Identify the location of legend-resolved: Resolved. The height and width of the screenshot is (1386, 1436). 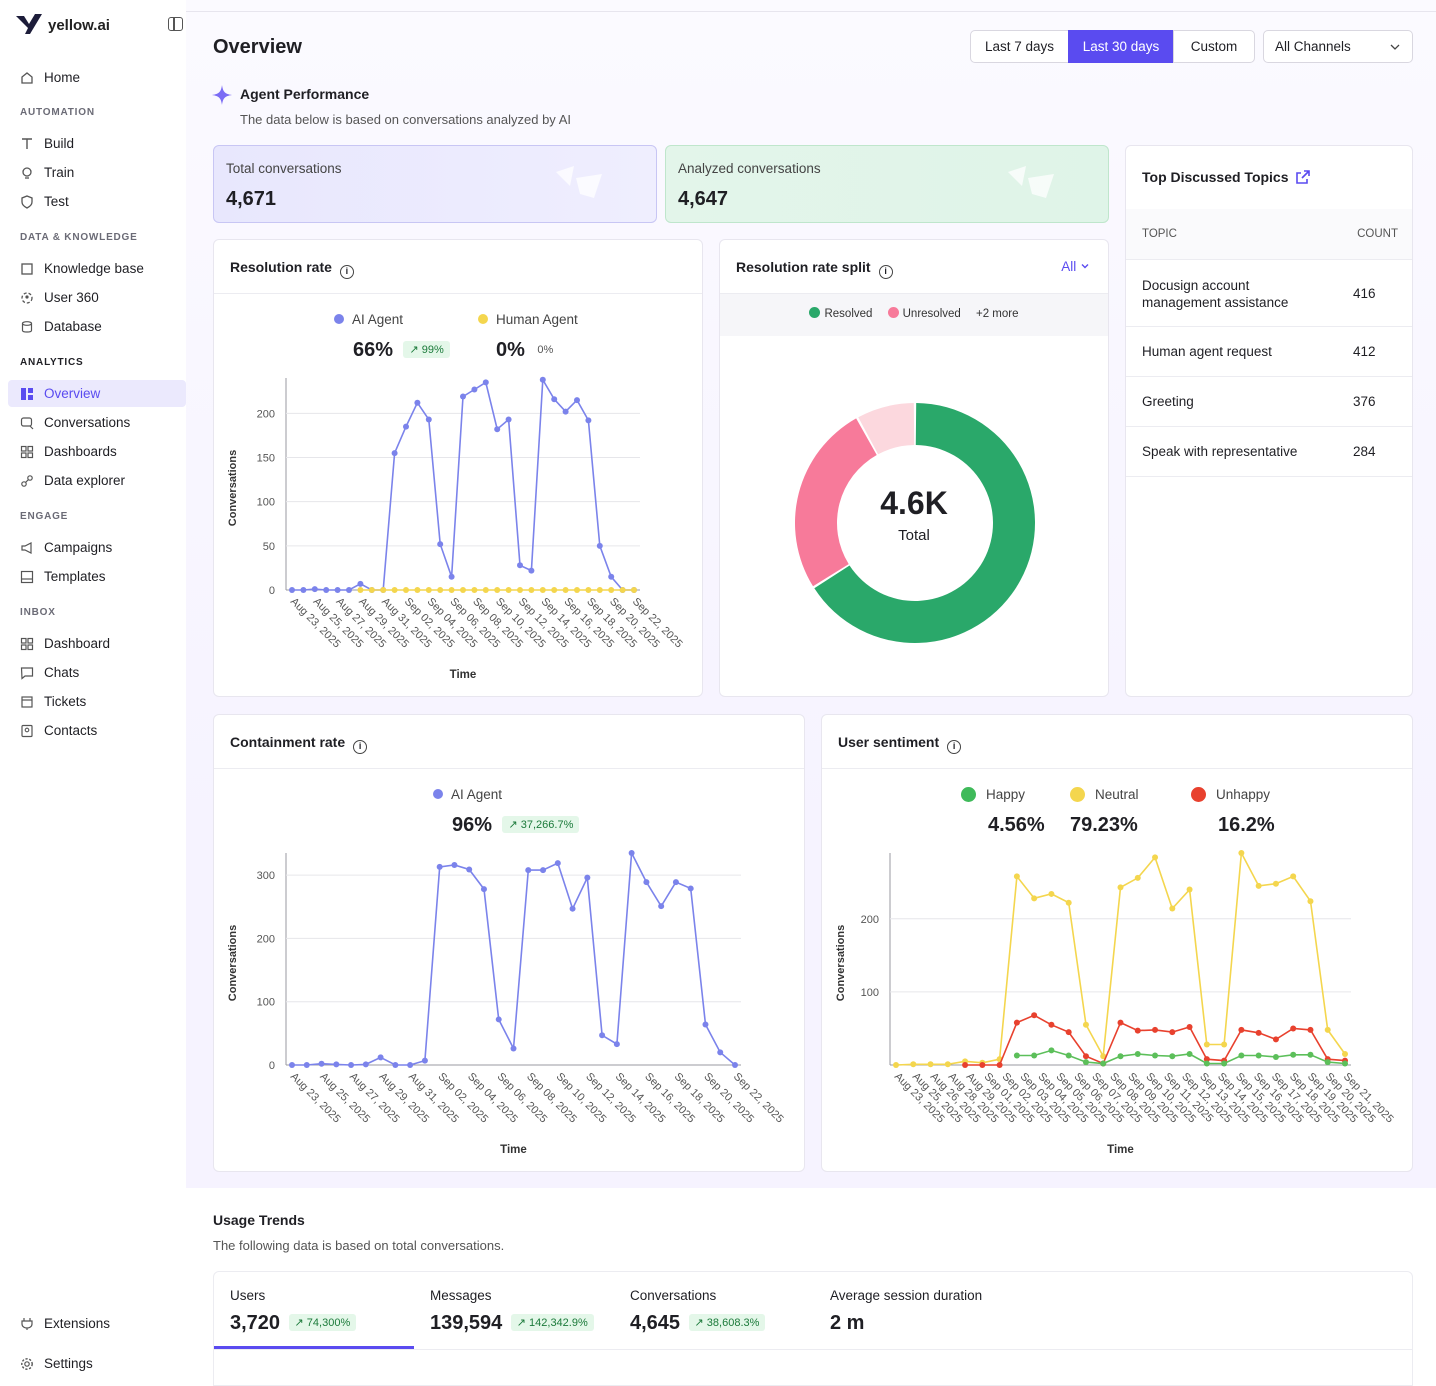
(848, 314).